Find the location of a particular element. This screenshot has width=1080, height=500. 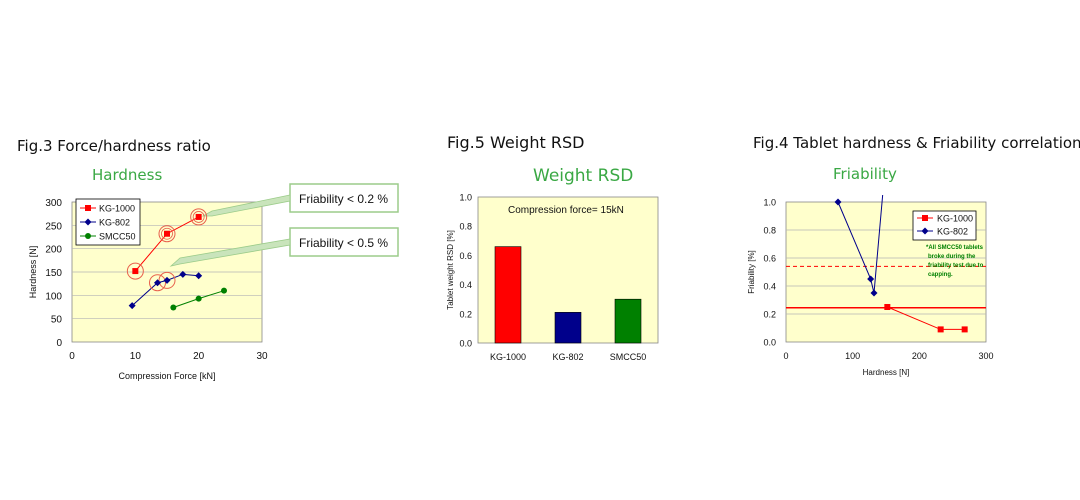

chart3-note-line-4: capping. is located at coordinates (940, 275).